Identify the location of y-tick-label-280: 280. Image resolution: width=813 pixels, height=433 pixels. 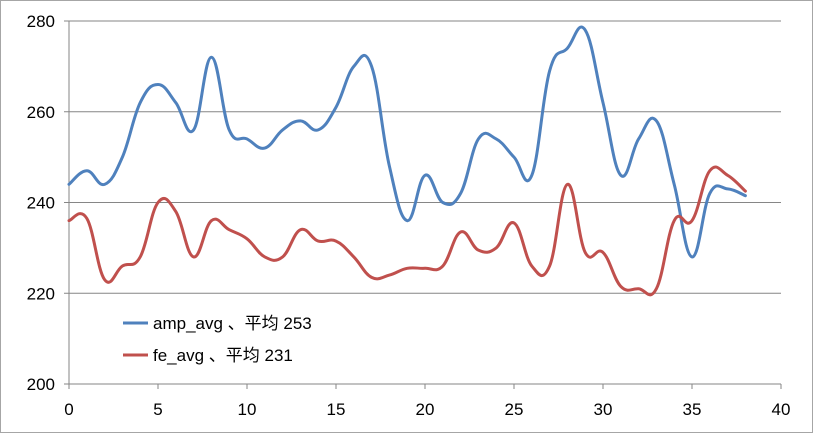
(41, 21).